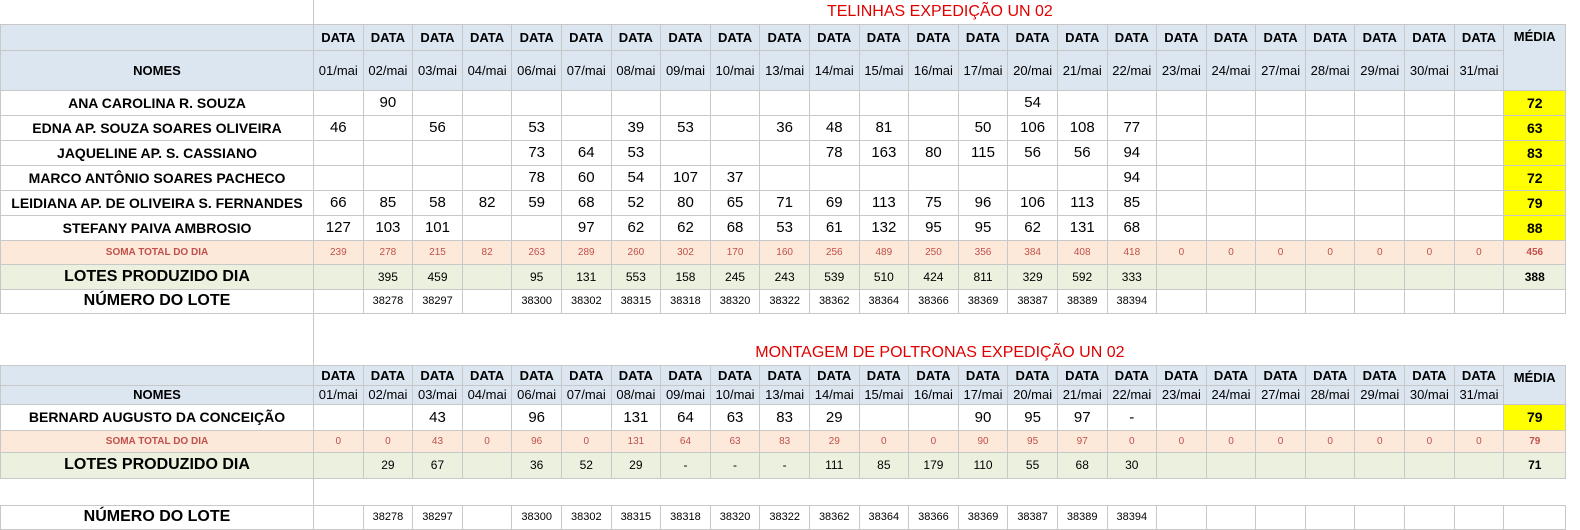 The width and height of the screenshot is (1580, 530). What do you see at coordinates (1032, 276) in the screenshot?
I see `lots-cell: 329` at bounding box center [1032, 276].